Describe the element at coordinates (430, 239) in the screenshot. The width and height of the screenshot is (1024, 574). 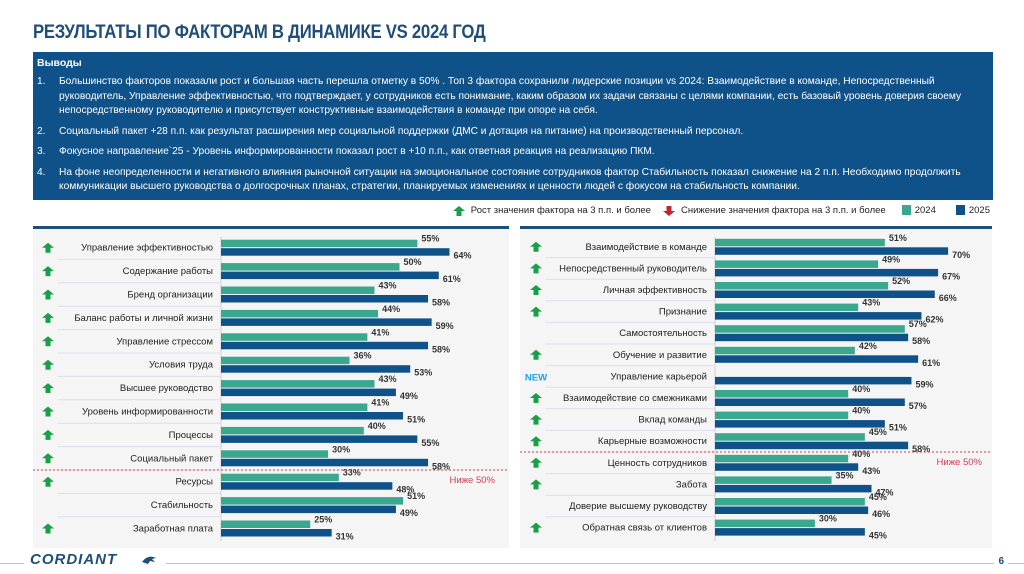
I see `data-label-2024: 55%` at that location.